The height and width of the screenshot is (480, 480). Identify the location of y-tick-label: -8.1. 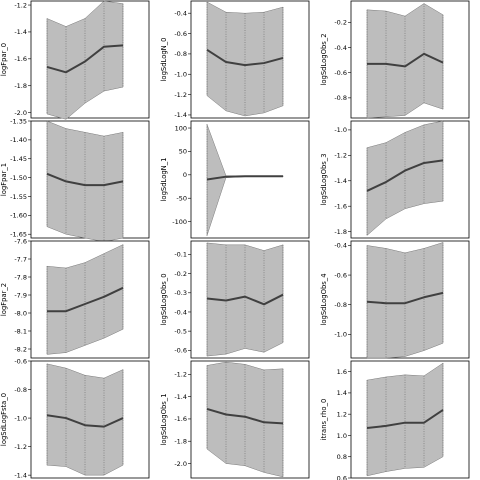
(20, 331).